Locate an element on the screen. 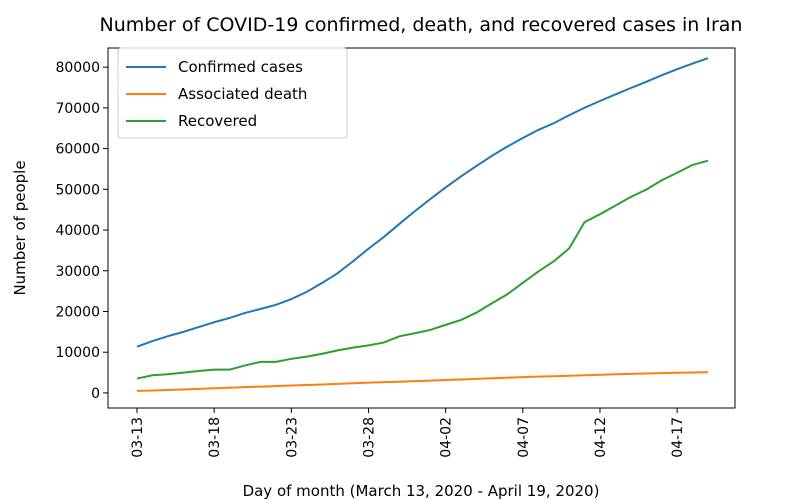 The height and width of the screenshot is (500, 804). legend: Confirmed cases Associated death Recovered is located at coordinates (232, 93).